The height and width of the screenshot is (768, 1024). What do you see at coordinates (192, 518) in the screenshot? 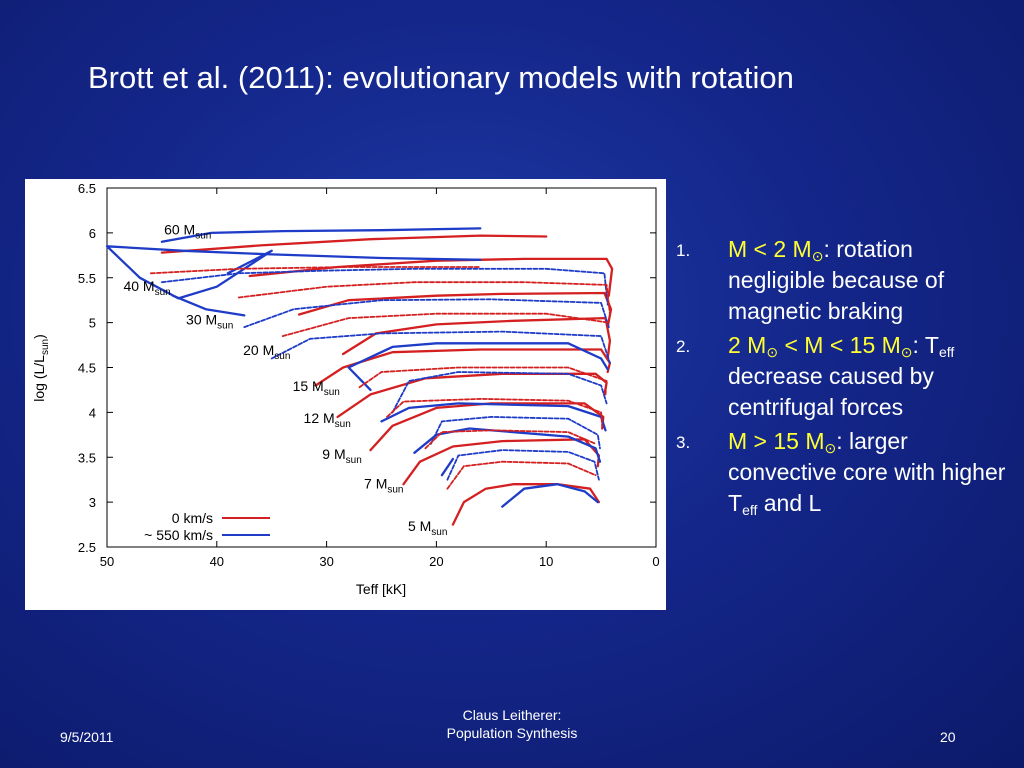
I see `legend-label: 0 km/s` at bounding box center [192, 518].